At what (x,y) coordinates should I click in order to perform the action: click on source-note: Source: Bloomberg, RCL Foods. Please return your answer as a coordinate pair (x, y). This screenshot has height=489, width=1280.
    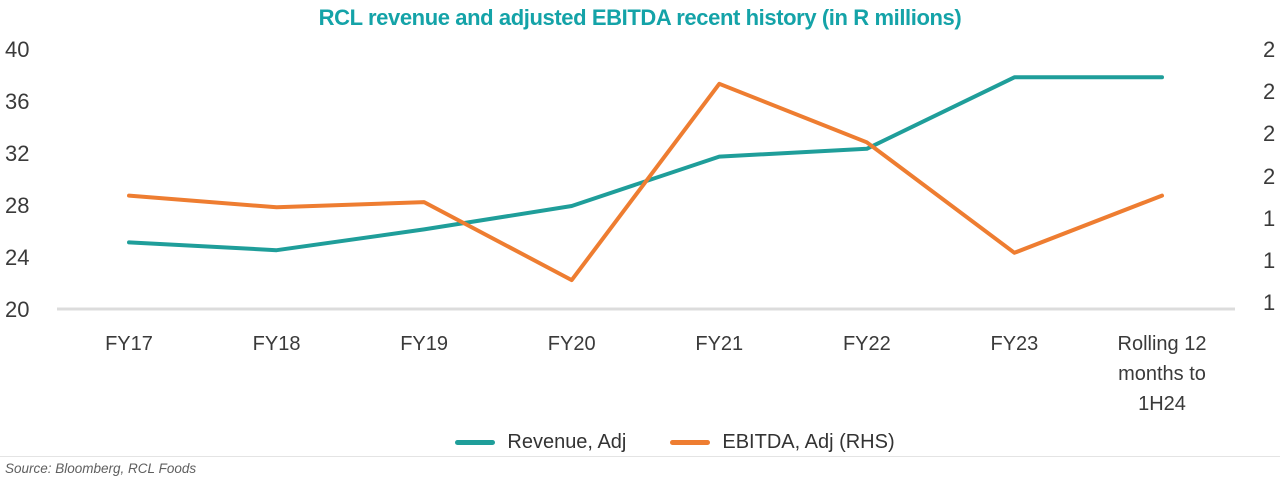
    Looking at the image, I should click on (101, 468).